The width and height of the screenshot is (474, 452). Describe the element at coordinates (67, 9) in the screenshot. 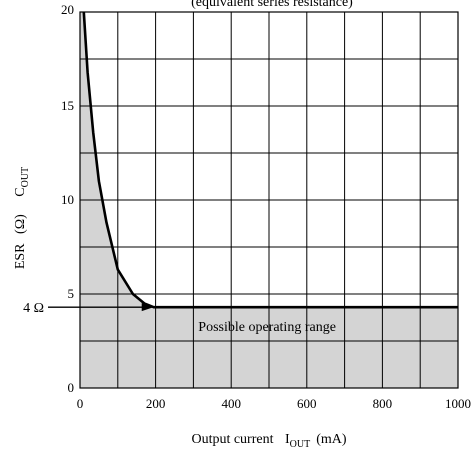

I see `y-tick-label: 20` at that location.